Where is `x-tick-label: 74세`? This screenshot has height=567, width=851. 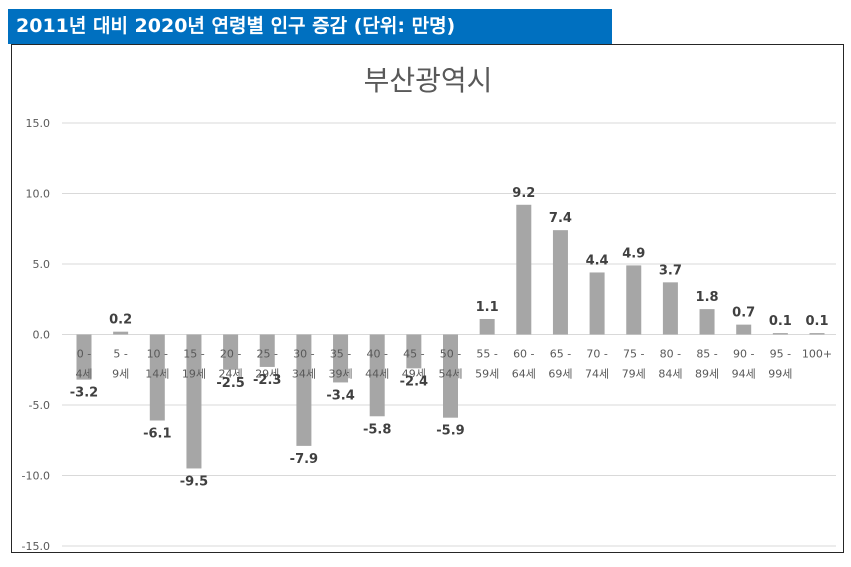 x-tick-label: 74세 is located at coordinates (597, 374).